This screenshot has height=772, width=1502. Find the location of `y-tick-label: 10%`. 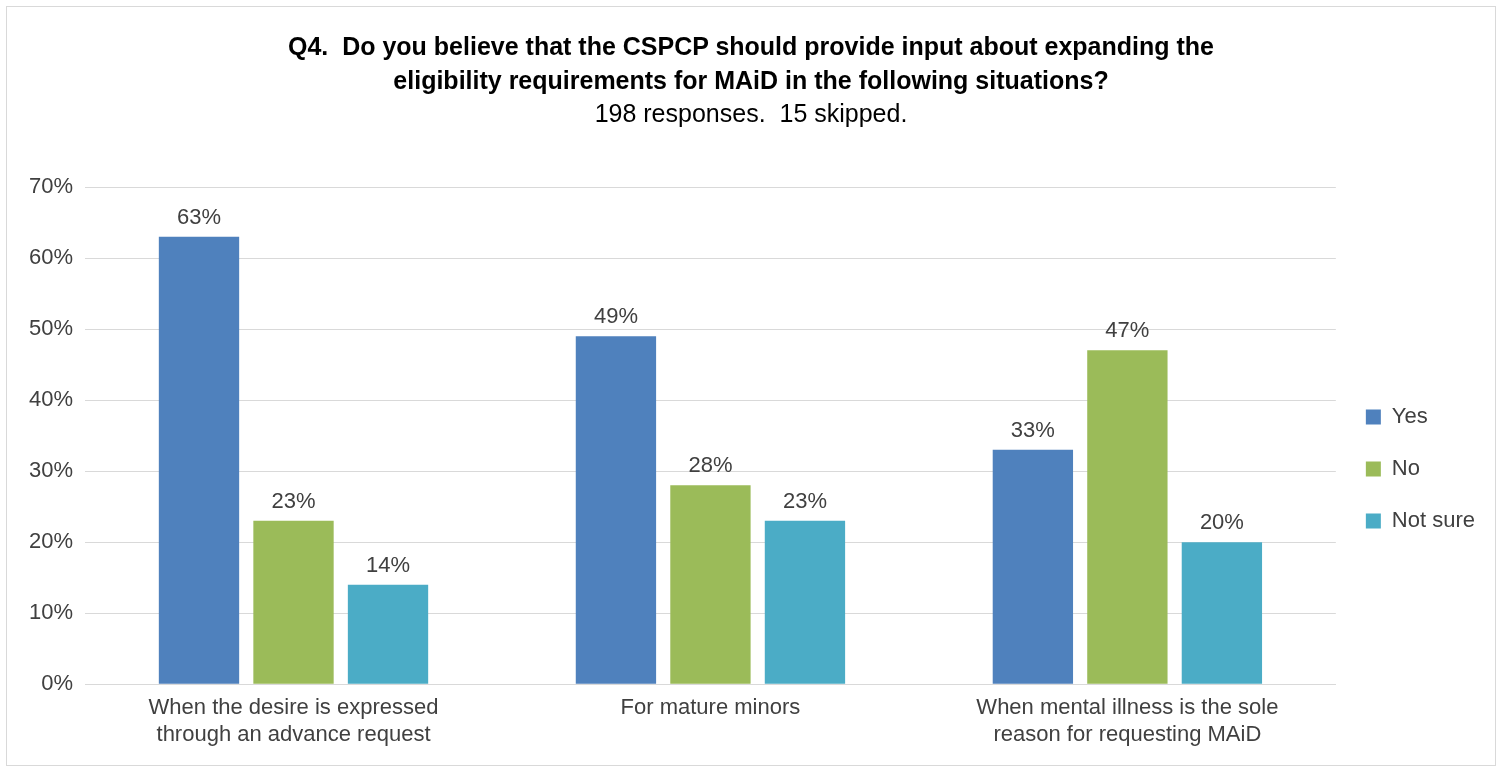

y-tick-label: 10% is located at coordinates (51, 612).